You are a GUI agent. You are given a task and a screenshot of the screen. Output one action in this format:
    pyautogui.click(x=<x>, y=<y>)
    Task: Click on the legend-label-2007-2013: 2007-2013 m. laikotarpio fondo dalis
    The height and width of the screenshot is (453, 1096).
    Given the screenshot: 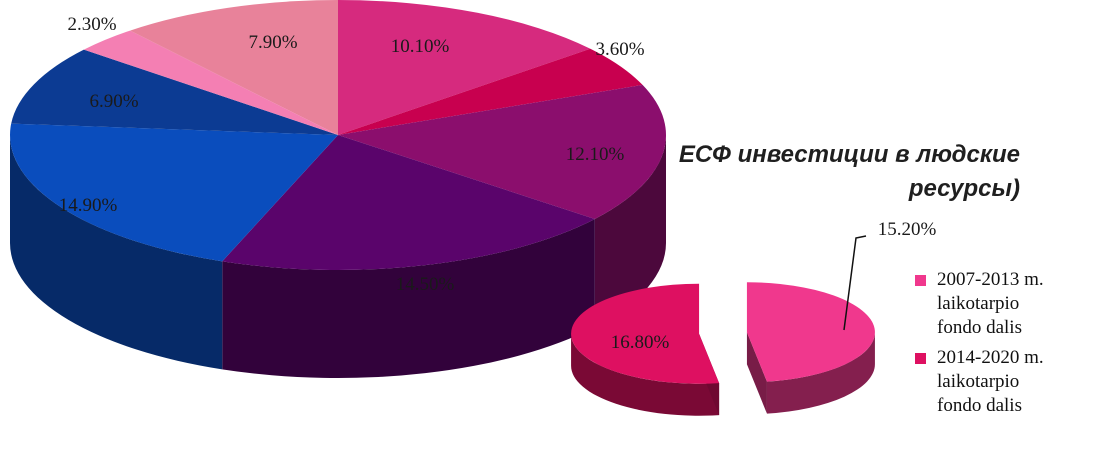 What is the action you would take?
    pyautogui.click(x=990, y=303)
    